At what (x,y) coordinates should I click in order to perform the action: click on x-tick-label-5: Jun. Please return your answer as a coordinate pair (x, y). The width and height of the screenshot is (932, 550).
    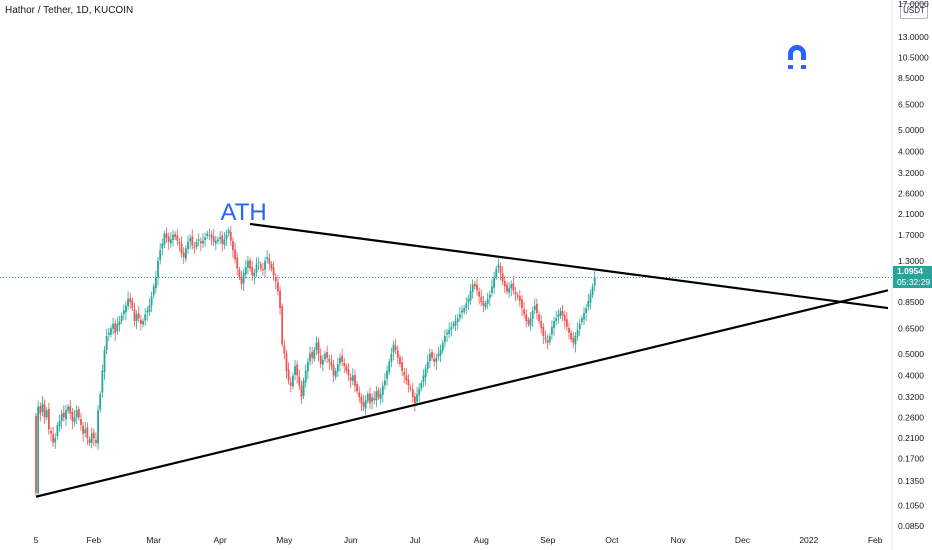
    Looking at the image, I should click on (351, 540).